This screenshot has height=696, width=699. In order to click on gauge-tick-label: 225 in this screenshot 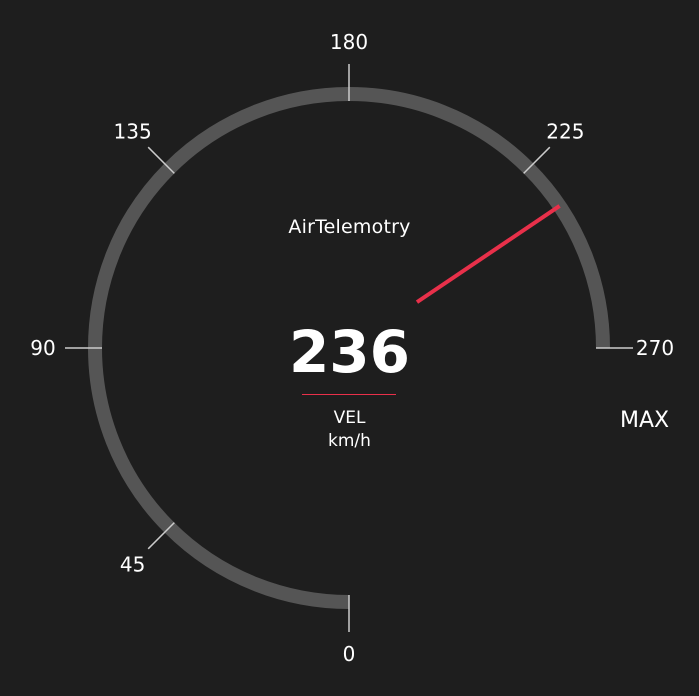, I will do `click(565, 132)`.